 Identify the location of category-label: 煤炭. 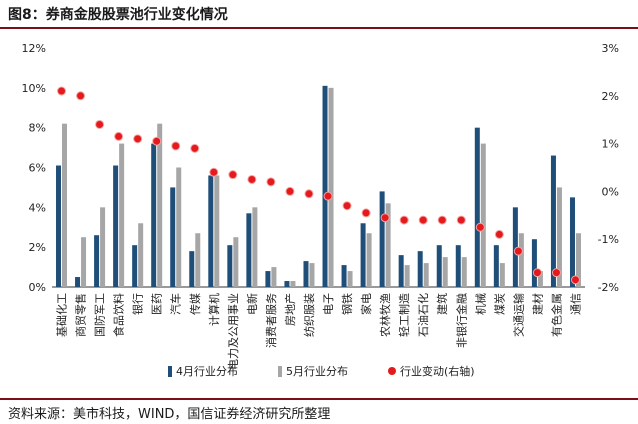
(499, 304).